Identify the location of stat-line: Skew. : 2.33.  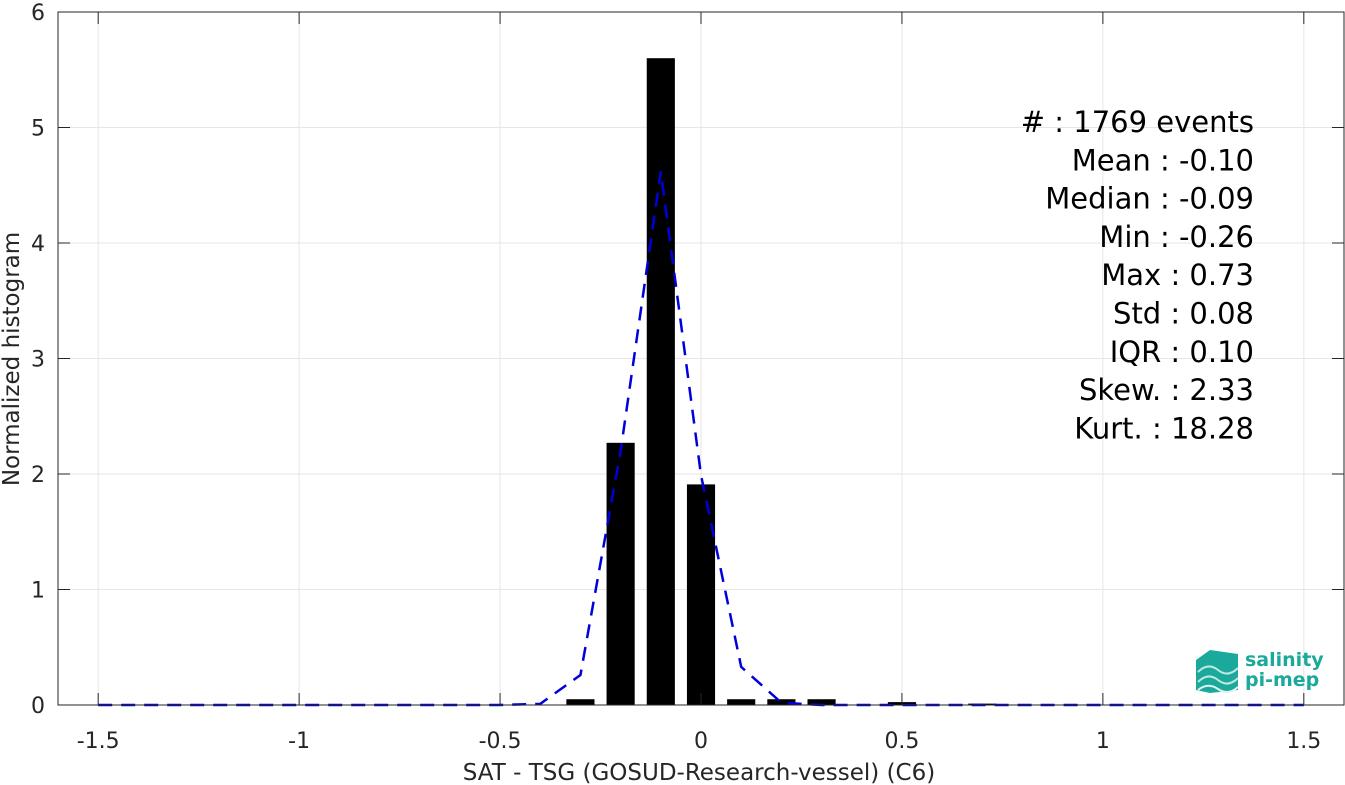
(1166, 390).